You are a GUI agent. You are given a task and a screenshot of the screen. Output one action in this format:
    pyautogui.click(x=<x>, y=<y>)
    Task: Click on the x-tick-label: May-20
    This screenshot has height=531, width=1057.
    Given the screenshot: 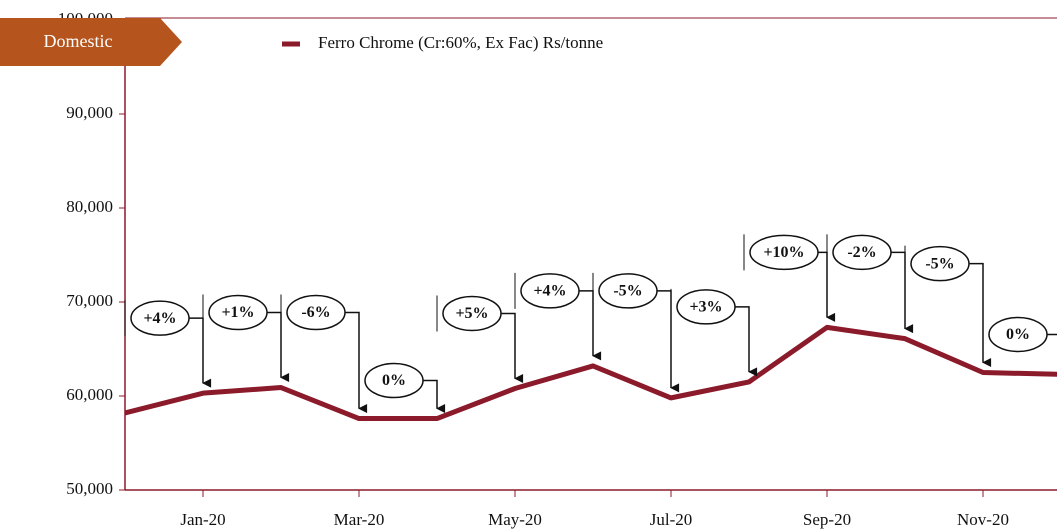 What is the action you would take?
    pyautogui.click(x=515, y=519)
    